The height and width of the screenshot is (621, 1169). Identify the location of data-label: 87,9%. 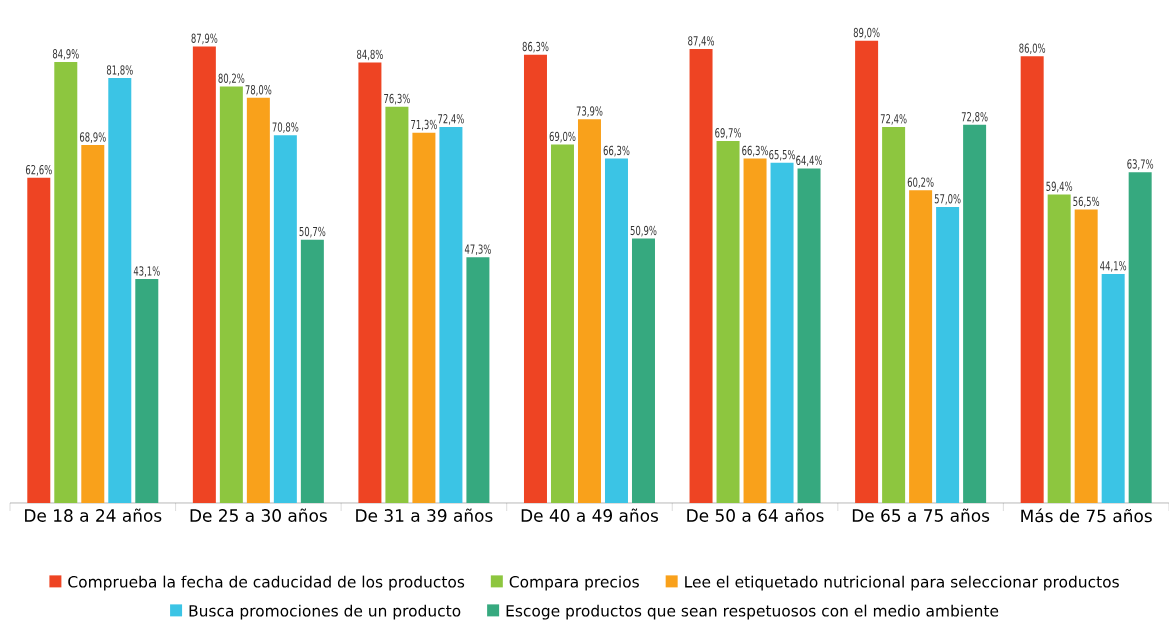
(204, 39).